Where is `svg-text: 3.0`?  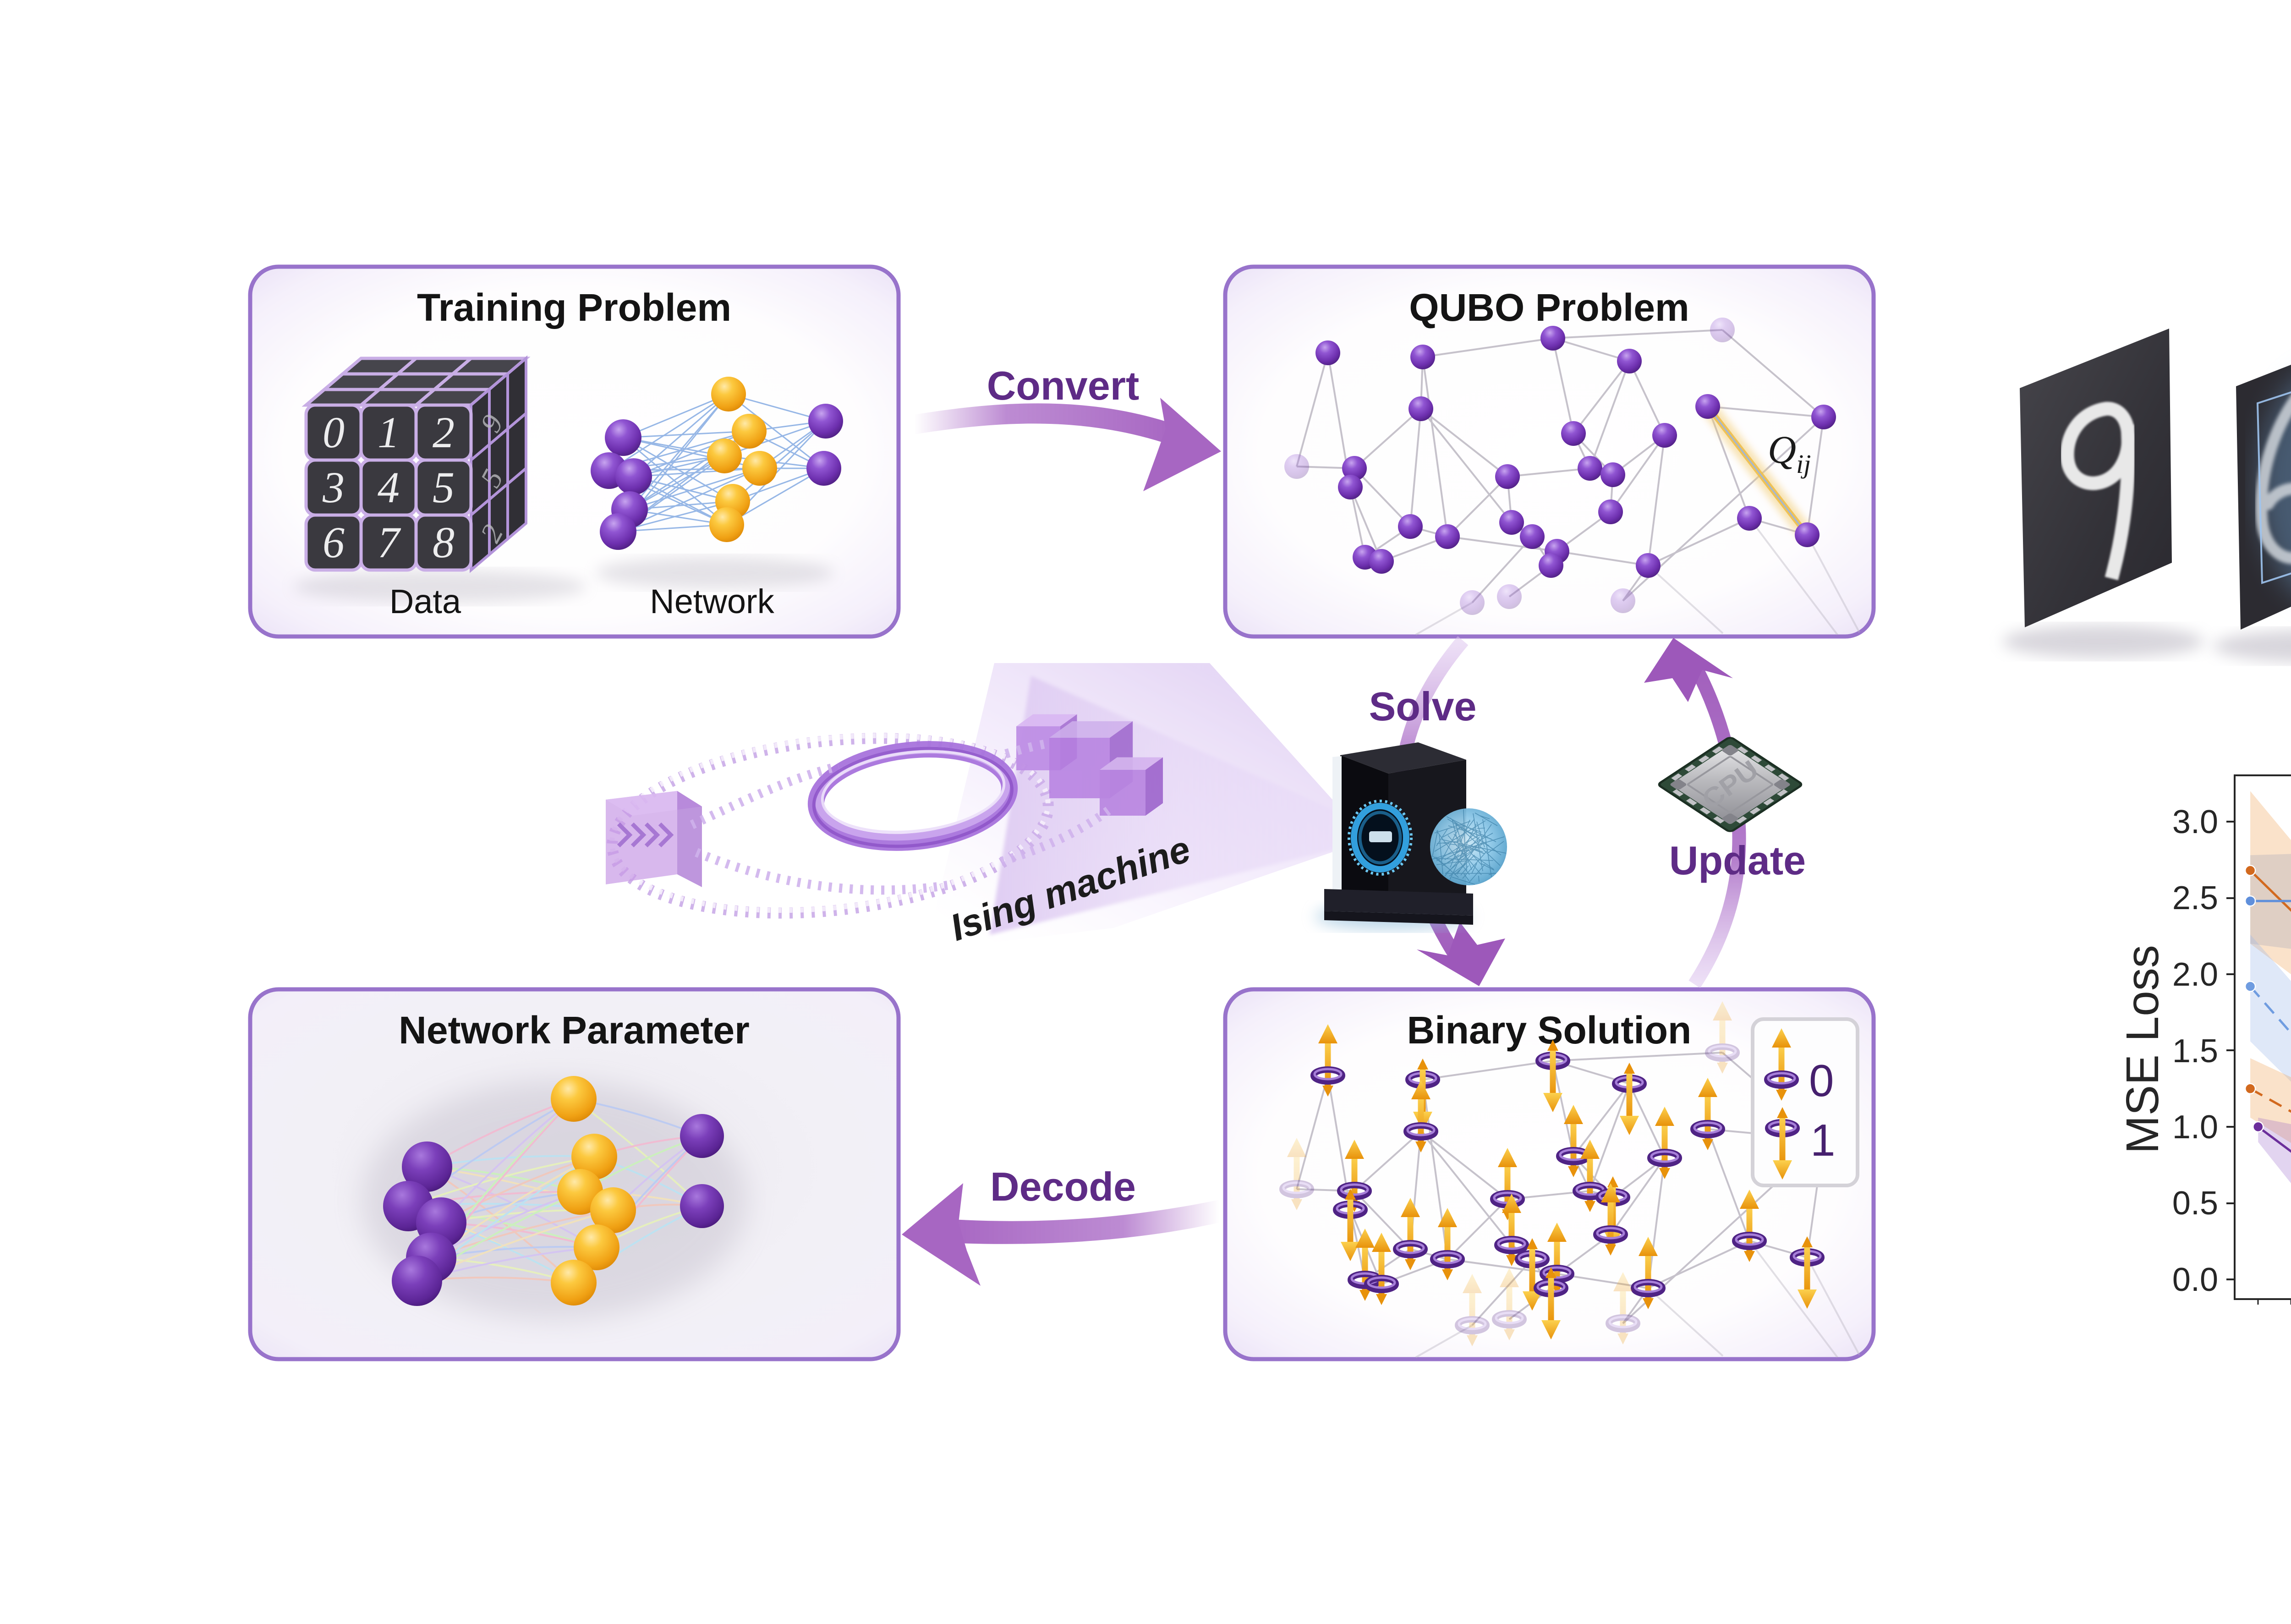 svg-text: 3.0 is located at coordinates (2195, 822).